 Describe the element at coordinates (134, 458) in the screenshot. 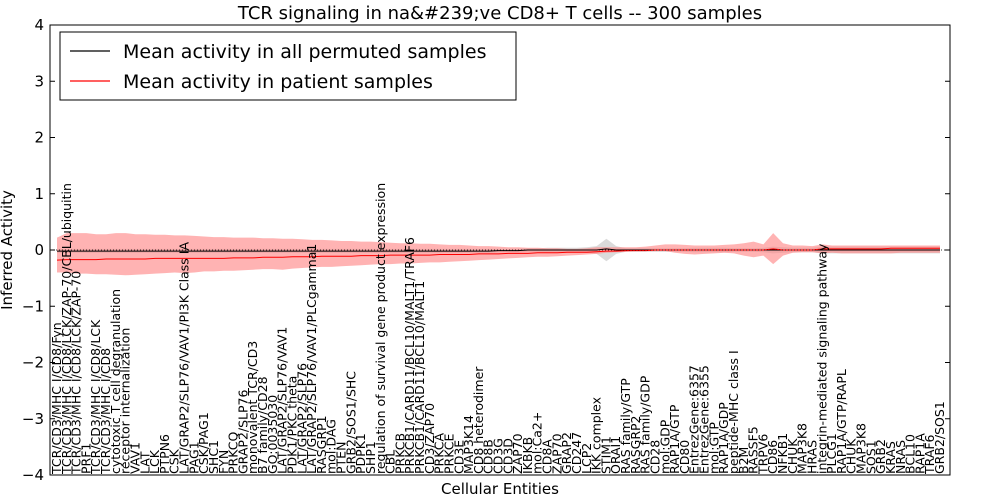

I see `x-category-label: VAV1` at that location.